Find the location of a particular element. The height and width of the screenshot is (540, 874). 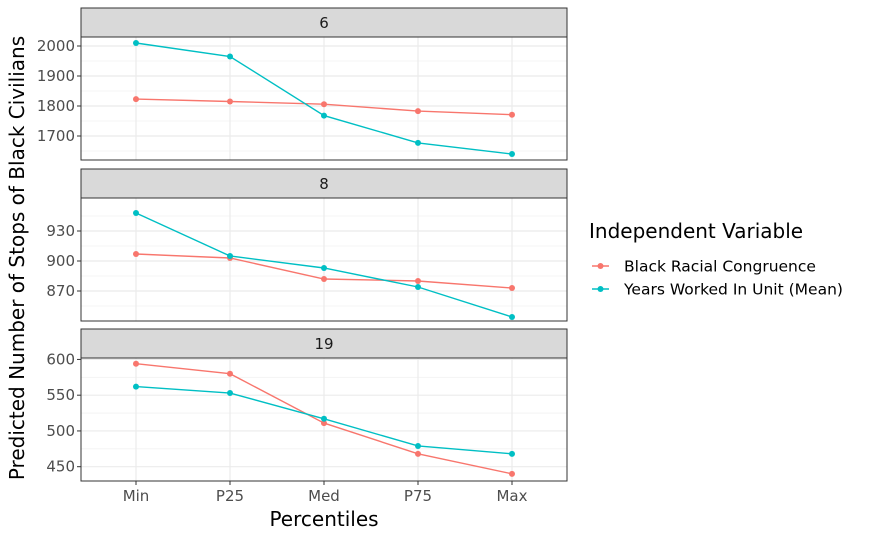

y-tick-label: 500 is located at coordinates (60, 431).